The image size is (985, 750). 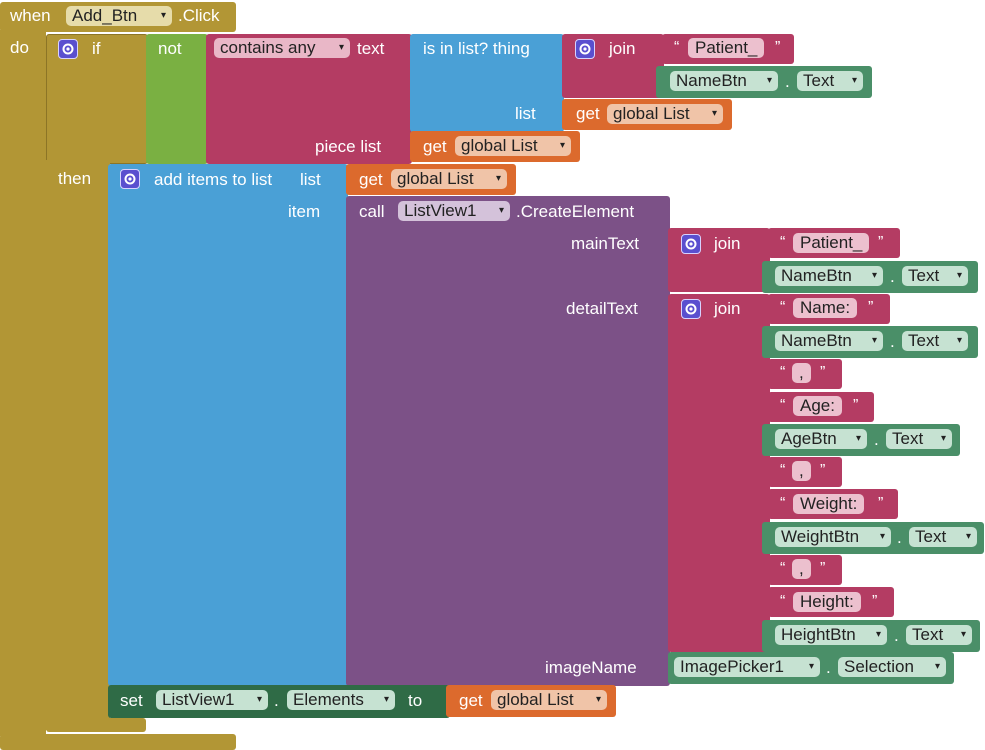 What do you see at coordinates (23, 383) in the screenshot?
I see `event-body-left-bar` at bounding box center [23, 383].